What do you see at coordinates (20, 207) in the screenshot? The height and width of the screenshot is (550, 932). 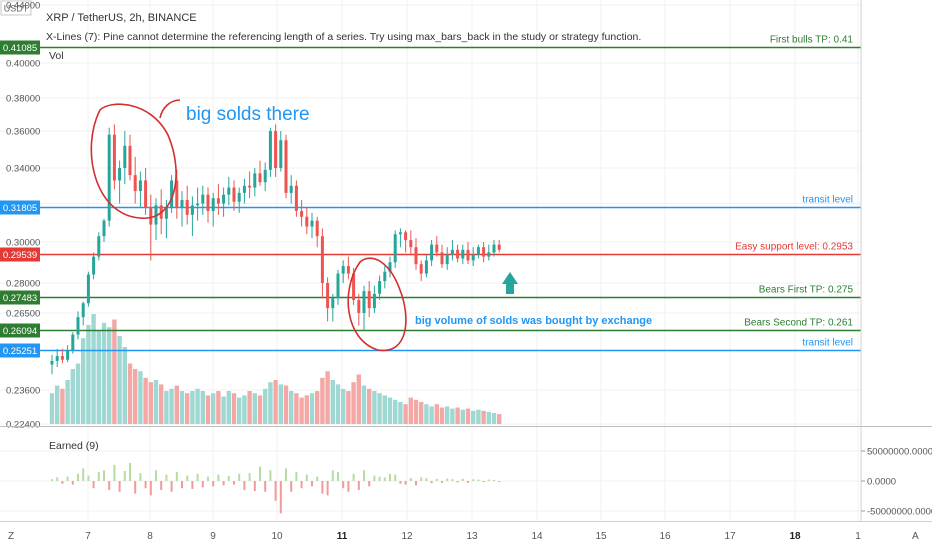 I see `level-axis-badge` at bounding box center [20, 207].